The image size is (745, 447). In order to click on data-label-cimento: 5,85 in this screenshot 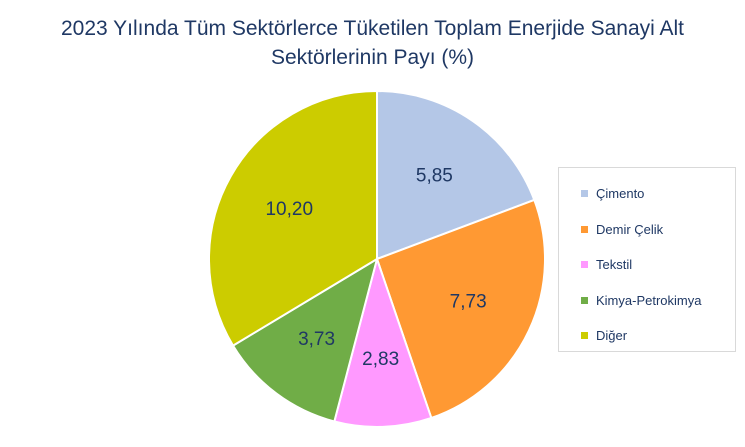, I will do `click(434, 176)`.